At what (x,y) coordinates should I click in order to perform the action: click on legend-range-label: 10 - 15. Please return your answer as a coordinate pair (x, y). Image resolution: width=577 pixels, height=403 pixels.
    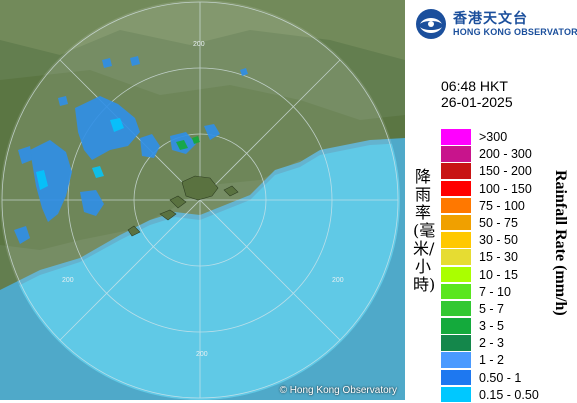
    Looking at the image, I should click on (498, 274).